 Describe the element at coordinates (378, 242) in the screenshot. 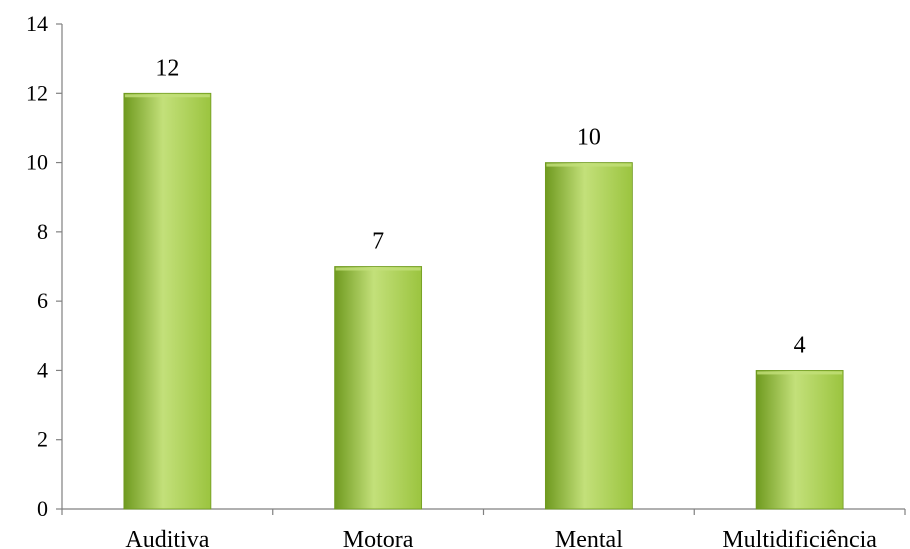

I see `data-label: 7` at that location.